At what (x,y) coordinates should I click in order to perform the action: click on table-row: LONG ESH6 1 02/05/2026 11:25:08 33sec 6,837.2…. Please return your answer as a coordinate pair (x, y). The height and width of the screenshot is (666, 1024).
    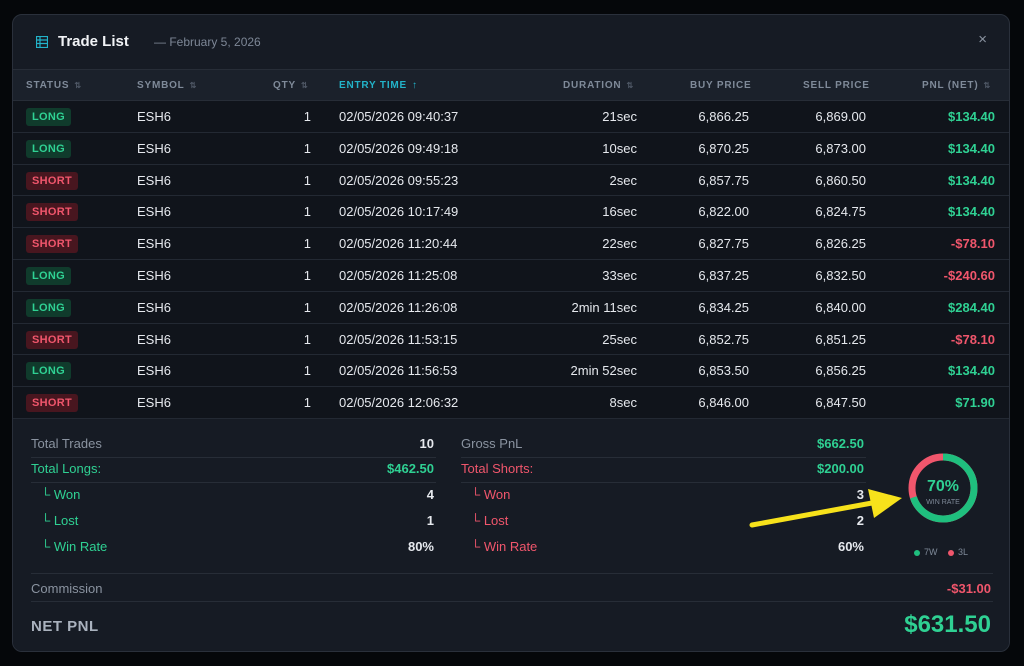
    Looking at the image, I should click on (511, 275).